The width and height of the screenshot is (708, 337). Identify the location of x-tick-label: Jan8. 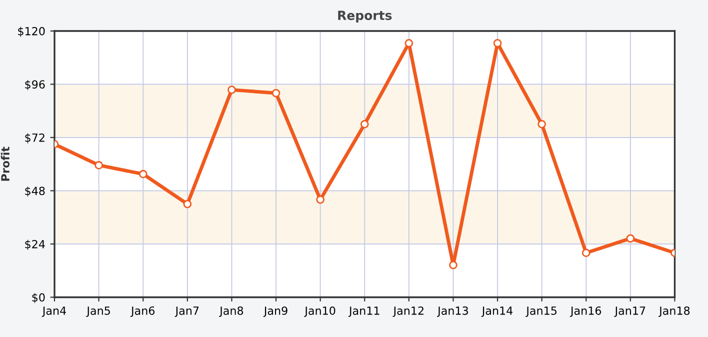
(231, 311).